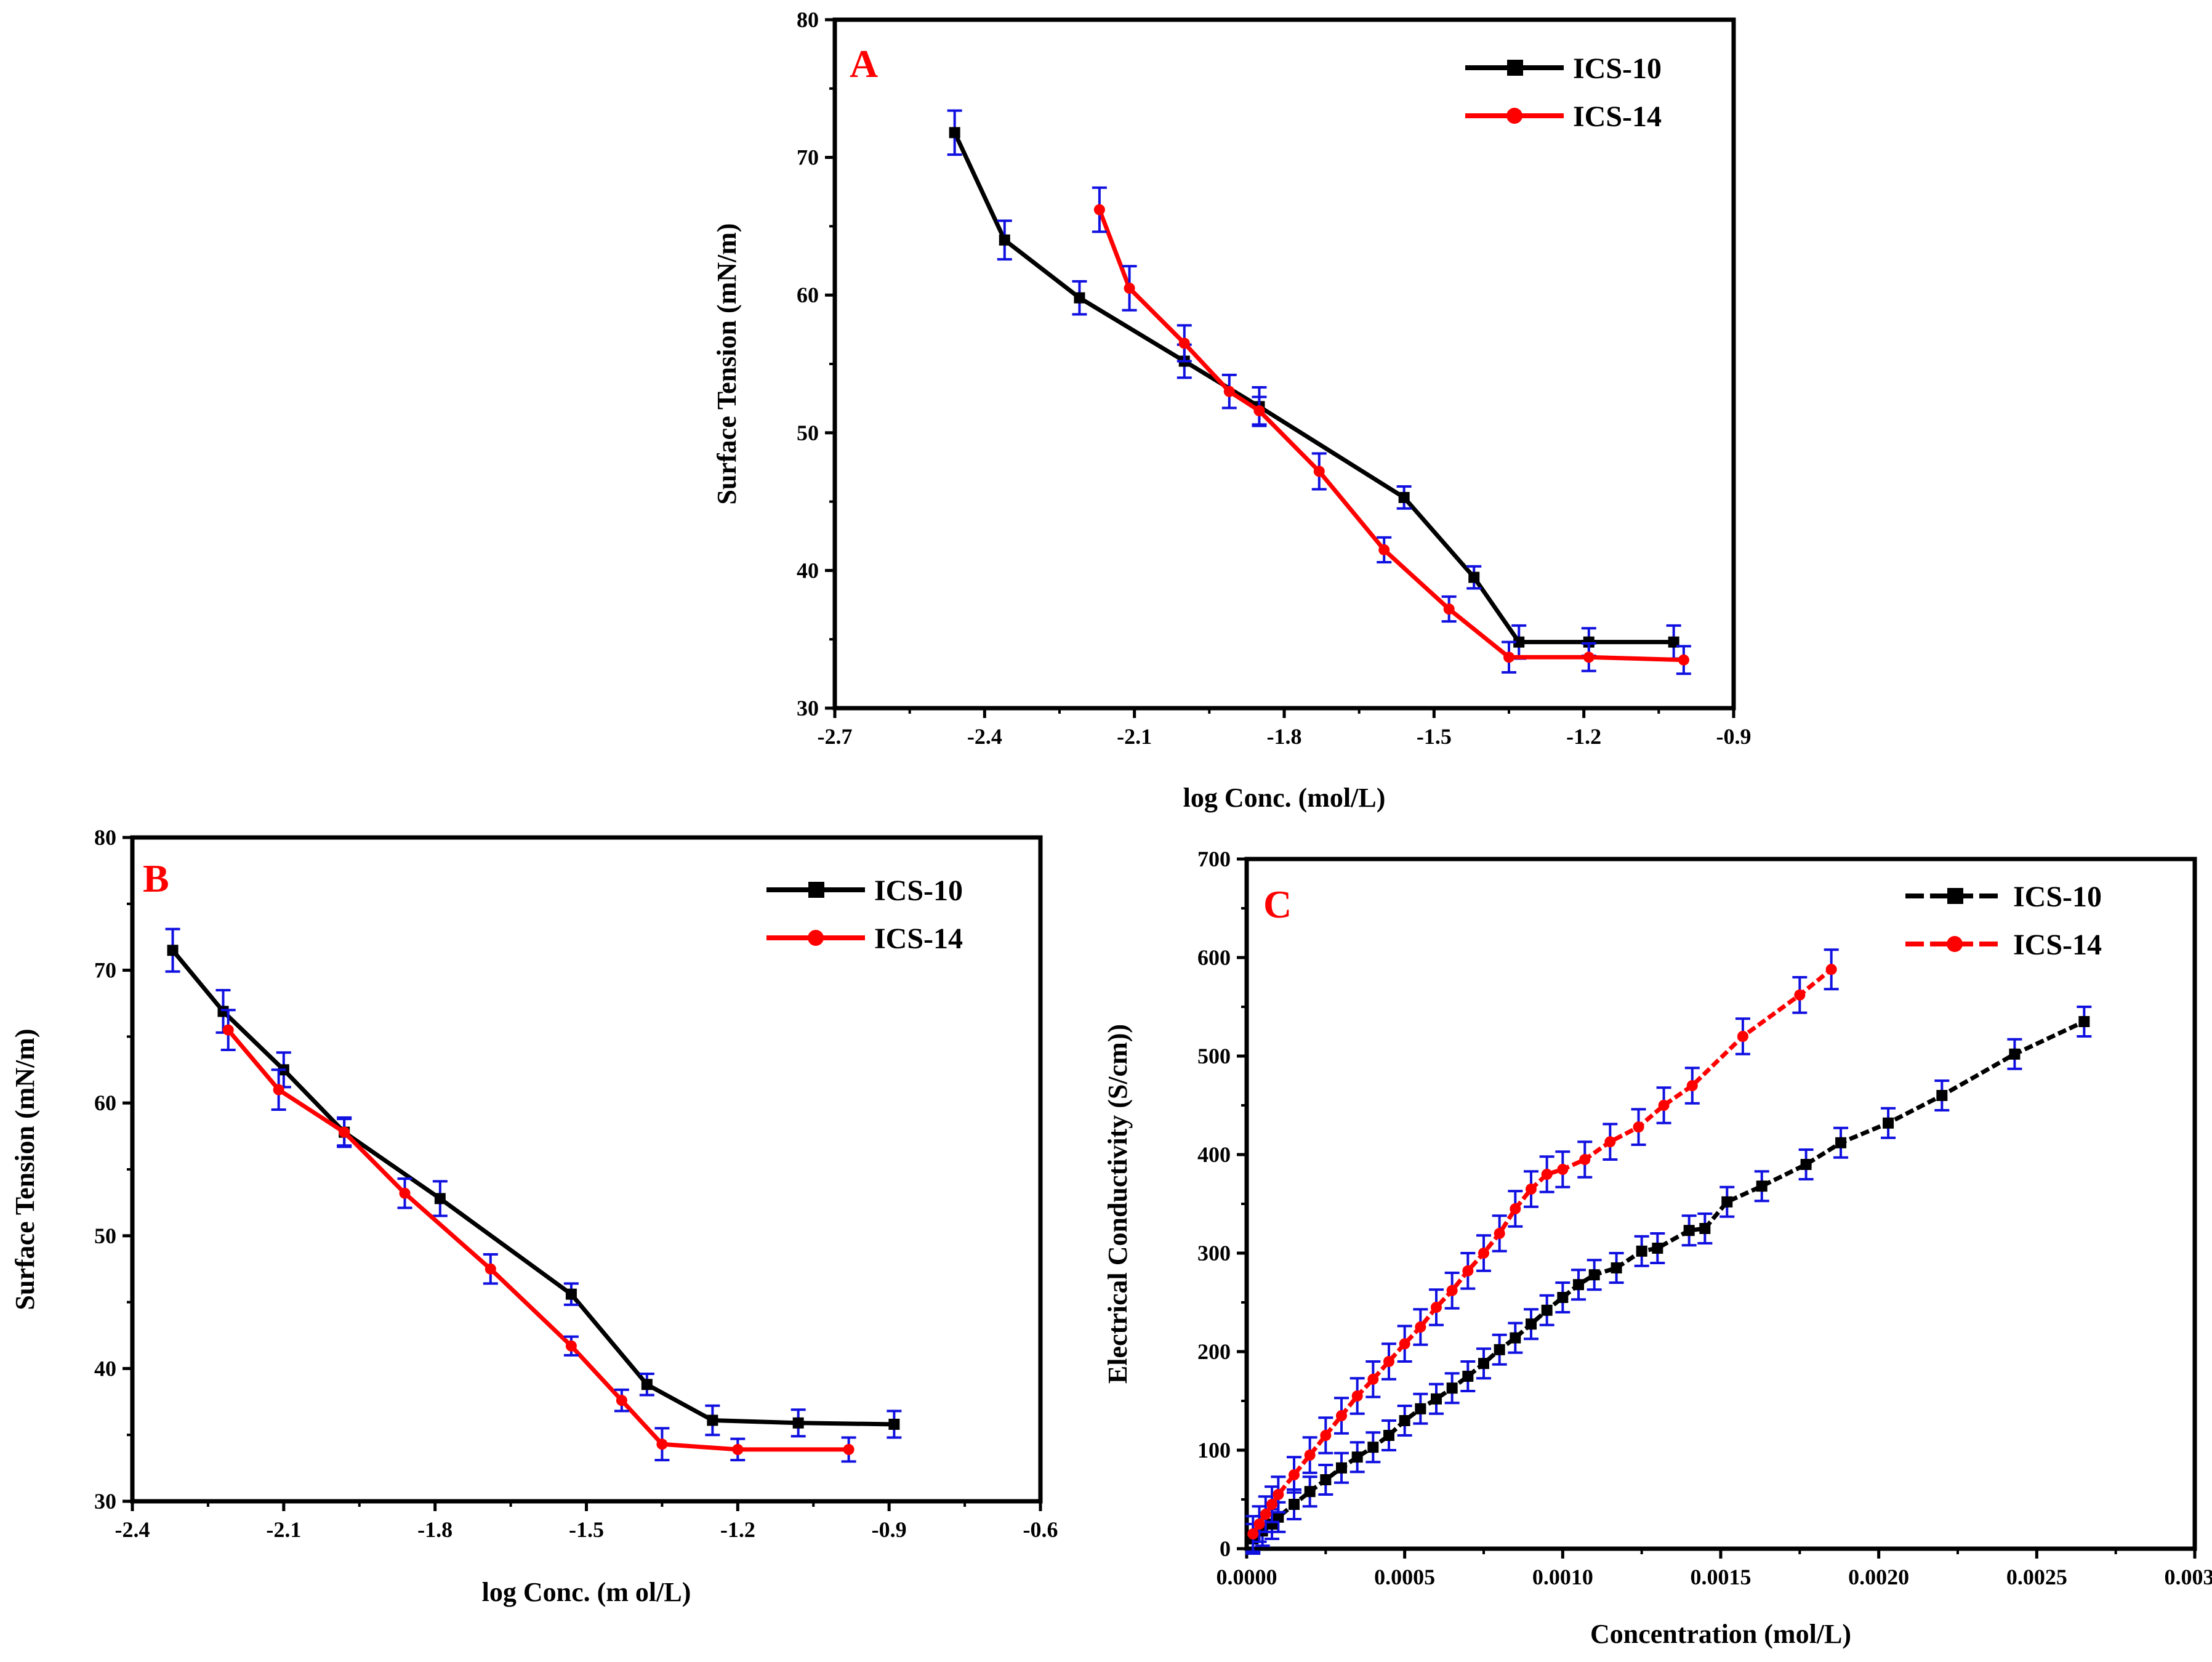 Image resolution: width=2212 pixels, height=1662 pixels. What do you see at coordinates (1214, 1154) in the screenshot?
I see `y-tick-label: 400` at bounding box center [1214, 1154].